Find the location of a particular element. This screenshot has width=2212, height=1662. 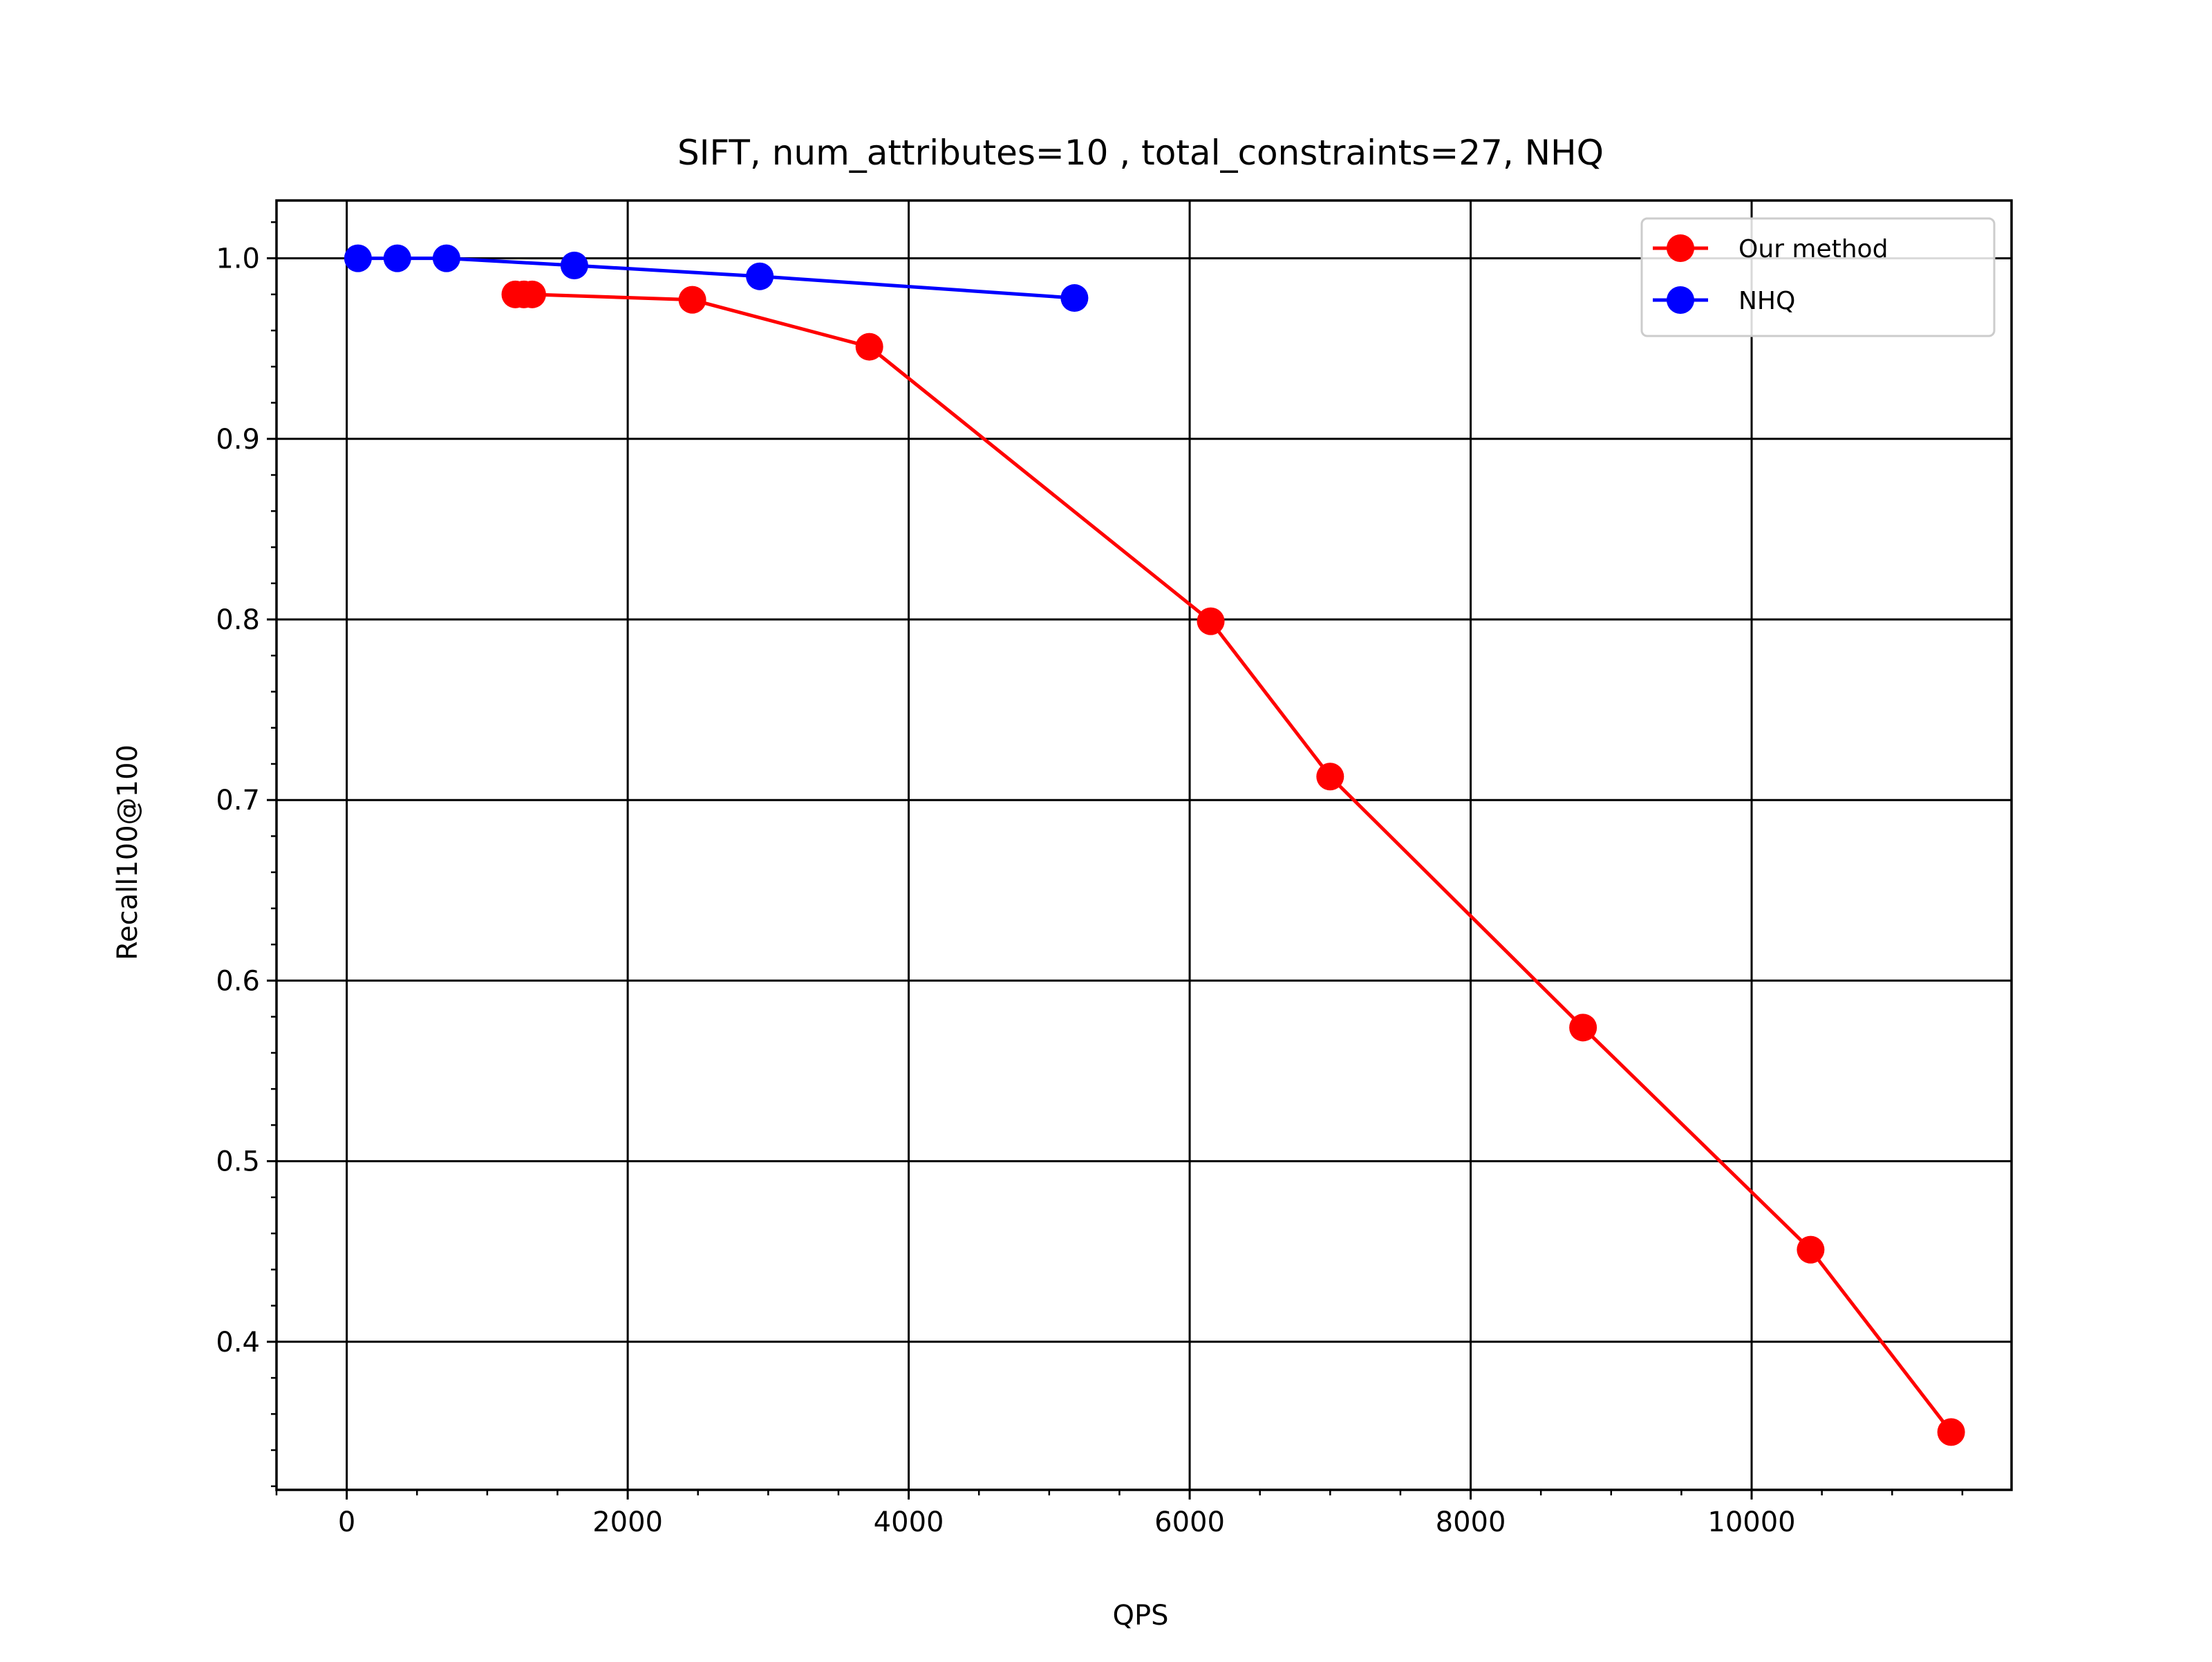

x-tick-label: 2000 is located at coordinates (627, 1522).